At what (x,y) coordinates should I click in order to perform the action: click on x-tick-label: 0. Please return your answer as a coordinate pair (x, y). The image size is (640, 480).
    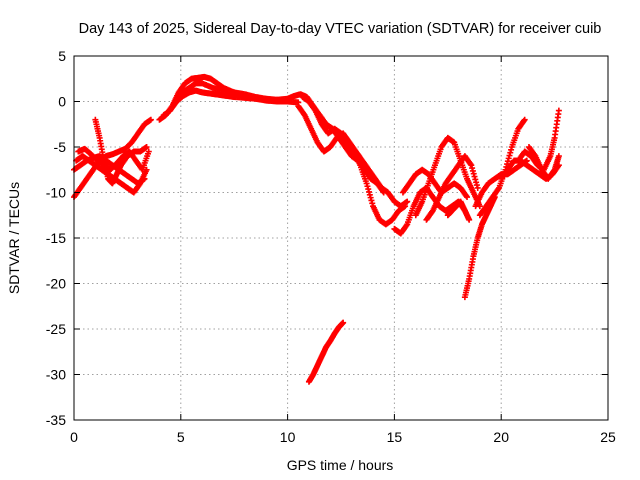
    Looking at the image, I should click on (74, 437).